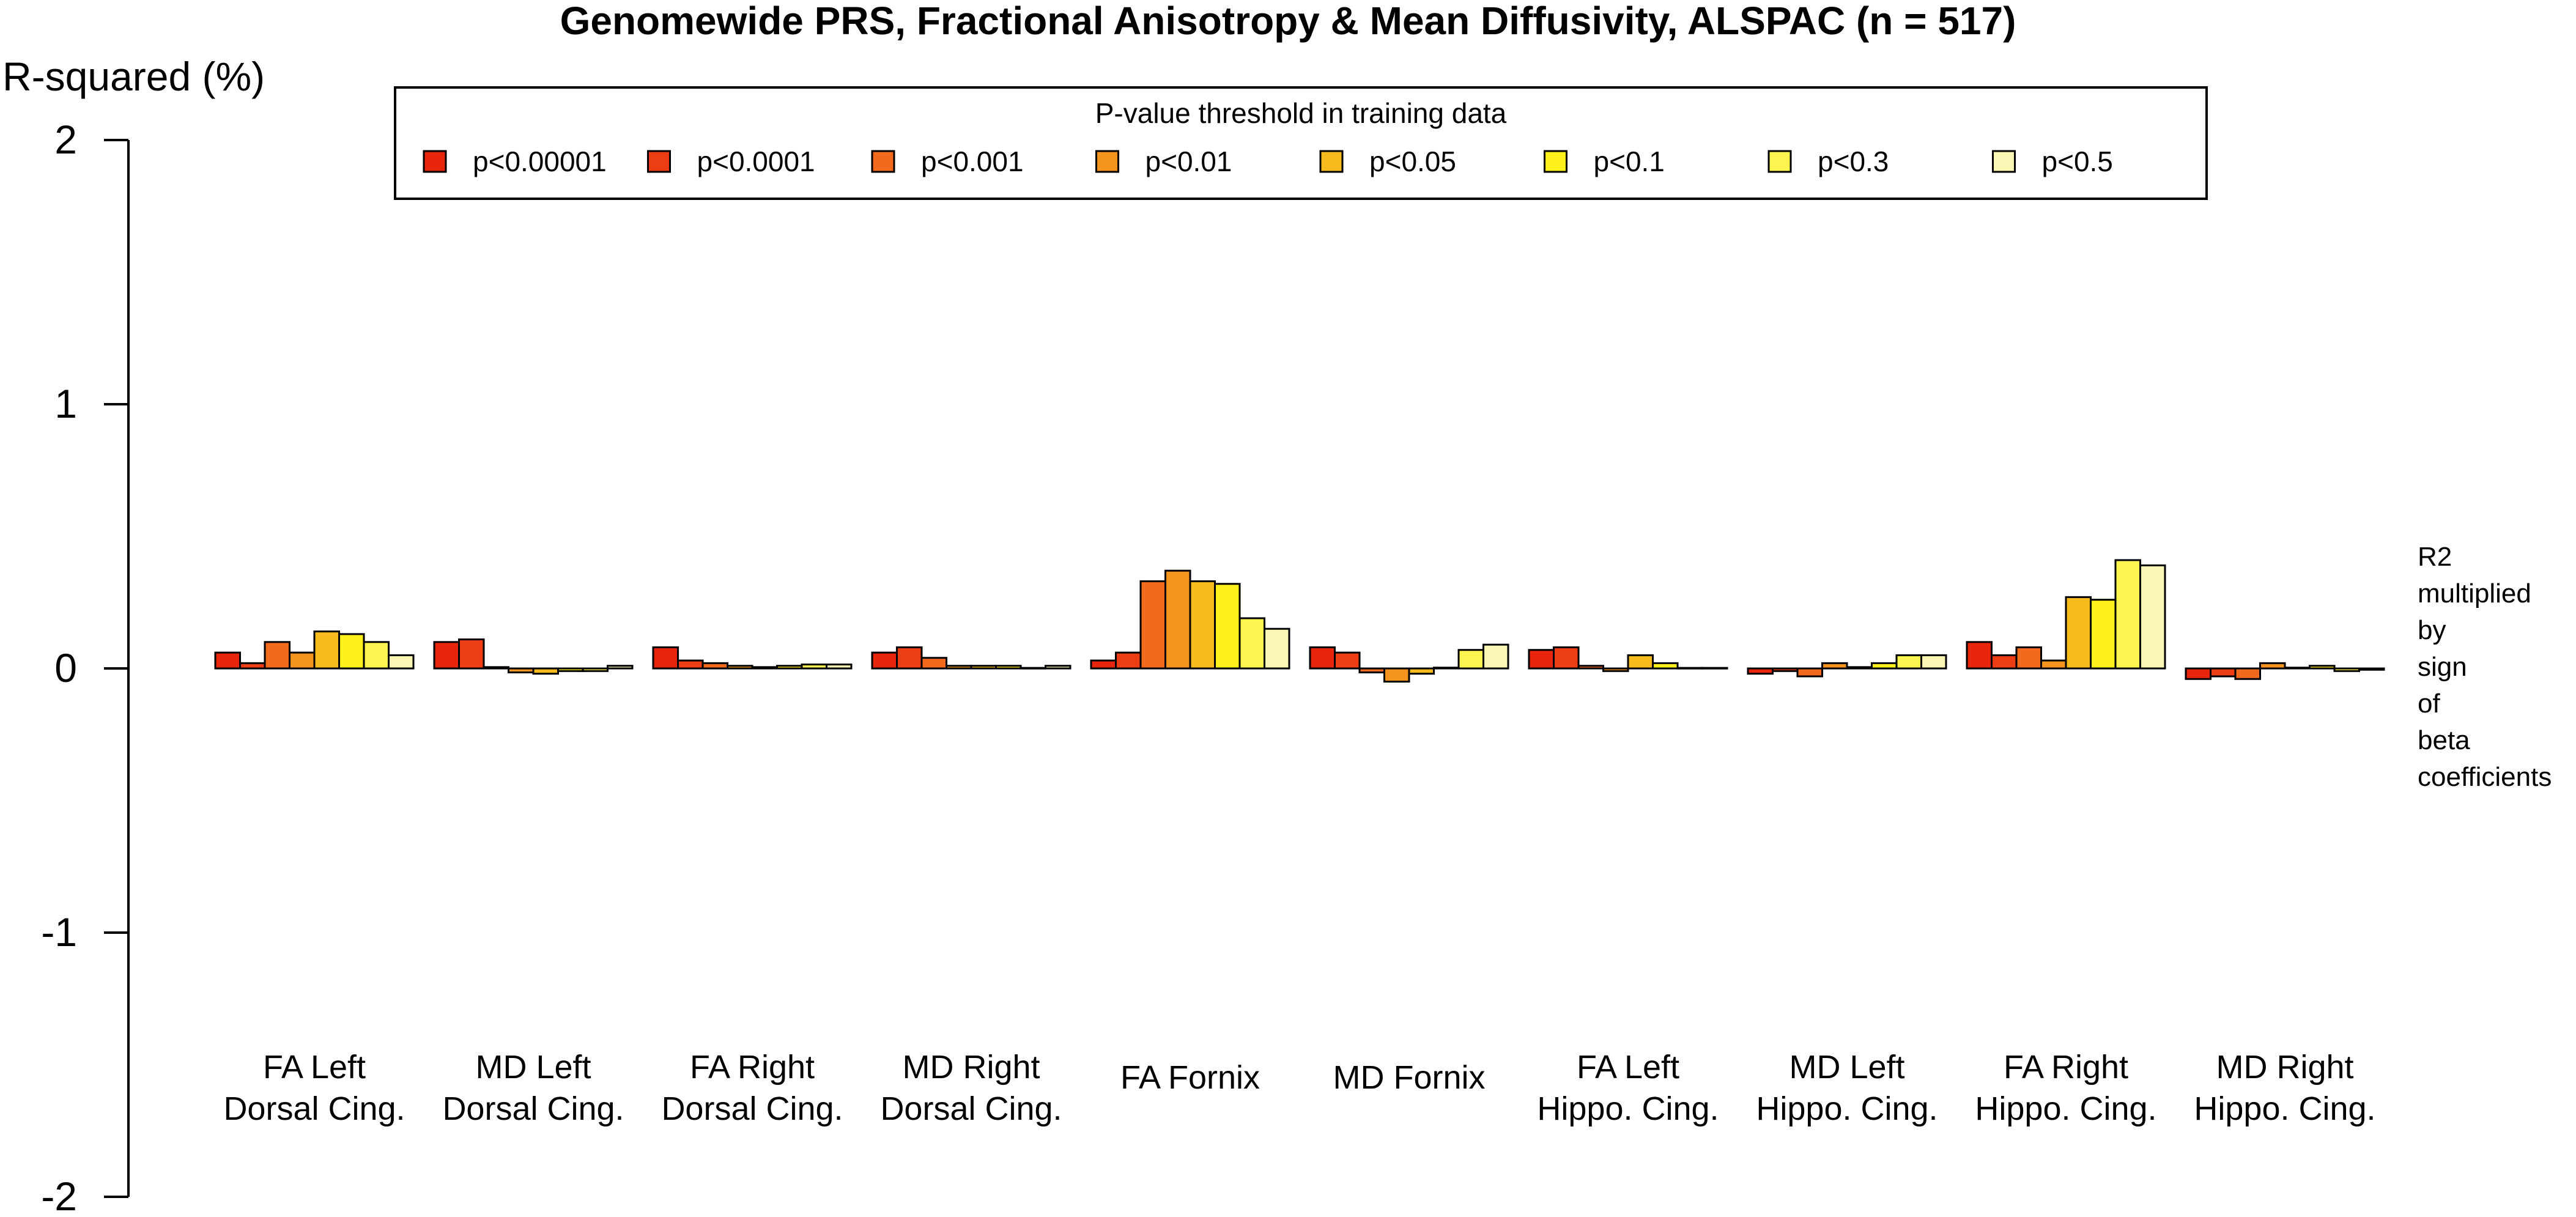 This screenshot has height=1217, width=2576. Describe the element at coordinates (540, 161) in the screenshot. I see `legend-label: p<0.00001` at that location.